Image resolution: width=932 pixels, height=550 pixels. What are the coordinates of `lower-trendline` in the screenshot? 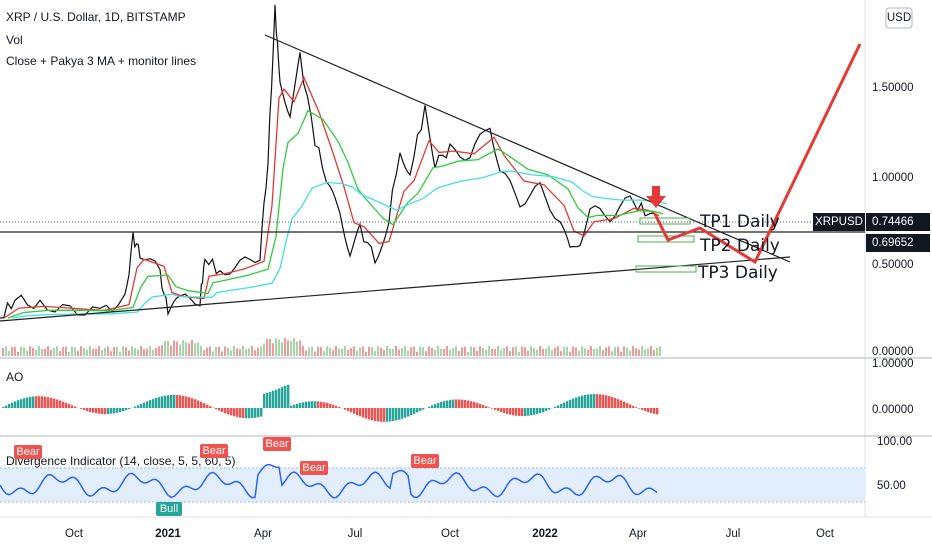 It's located at (395, 289).